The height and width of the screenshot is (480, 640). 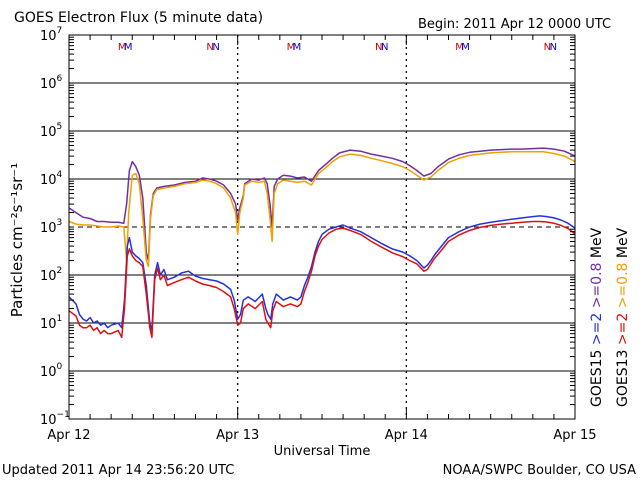 I want to click on y-axis-label: Particles cm⁻²s⁻¹sr⁻¹, so click(x=17, y=240).